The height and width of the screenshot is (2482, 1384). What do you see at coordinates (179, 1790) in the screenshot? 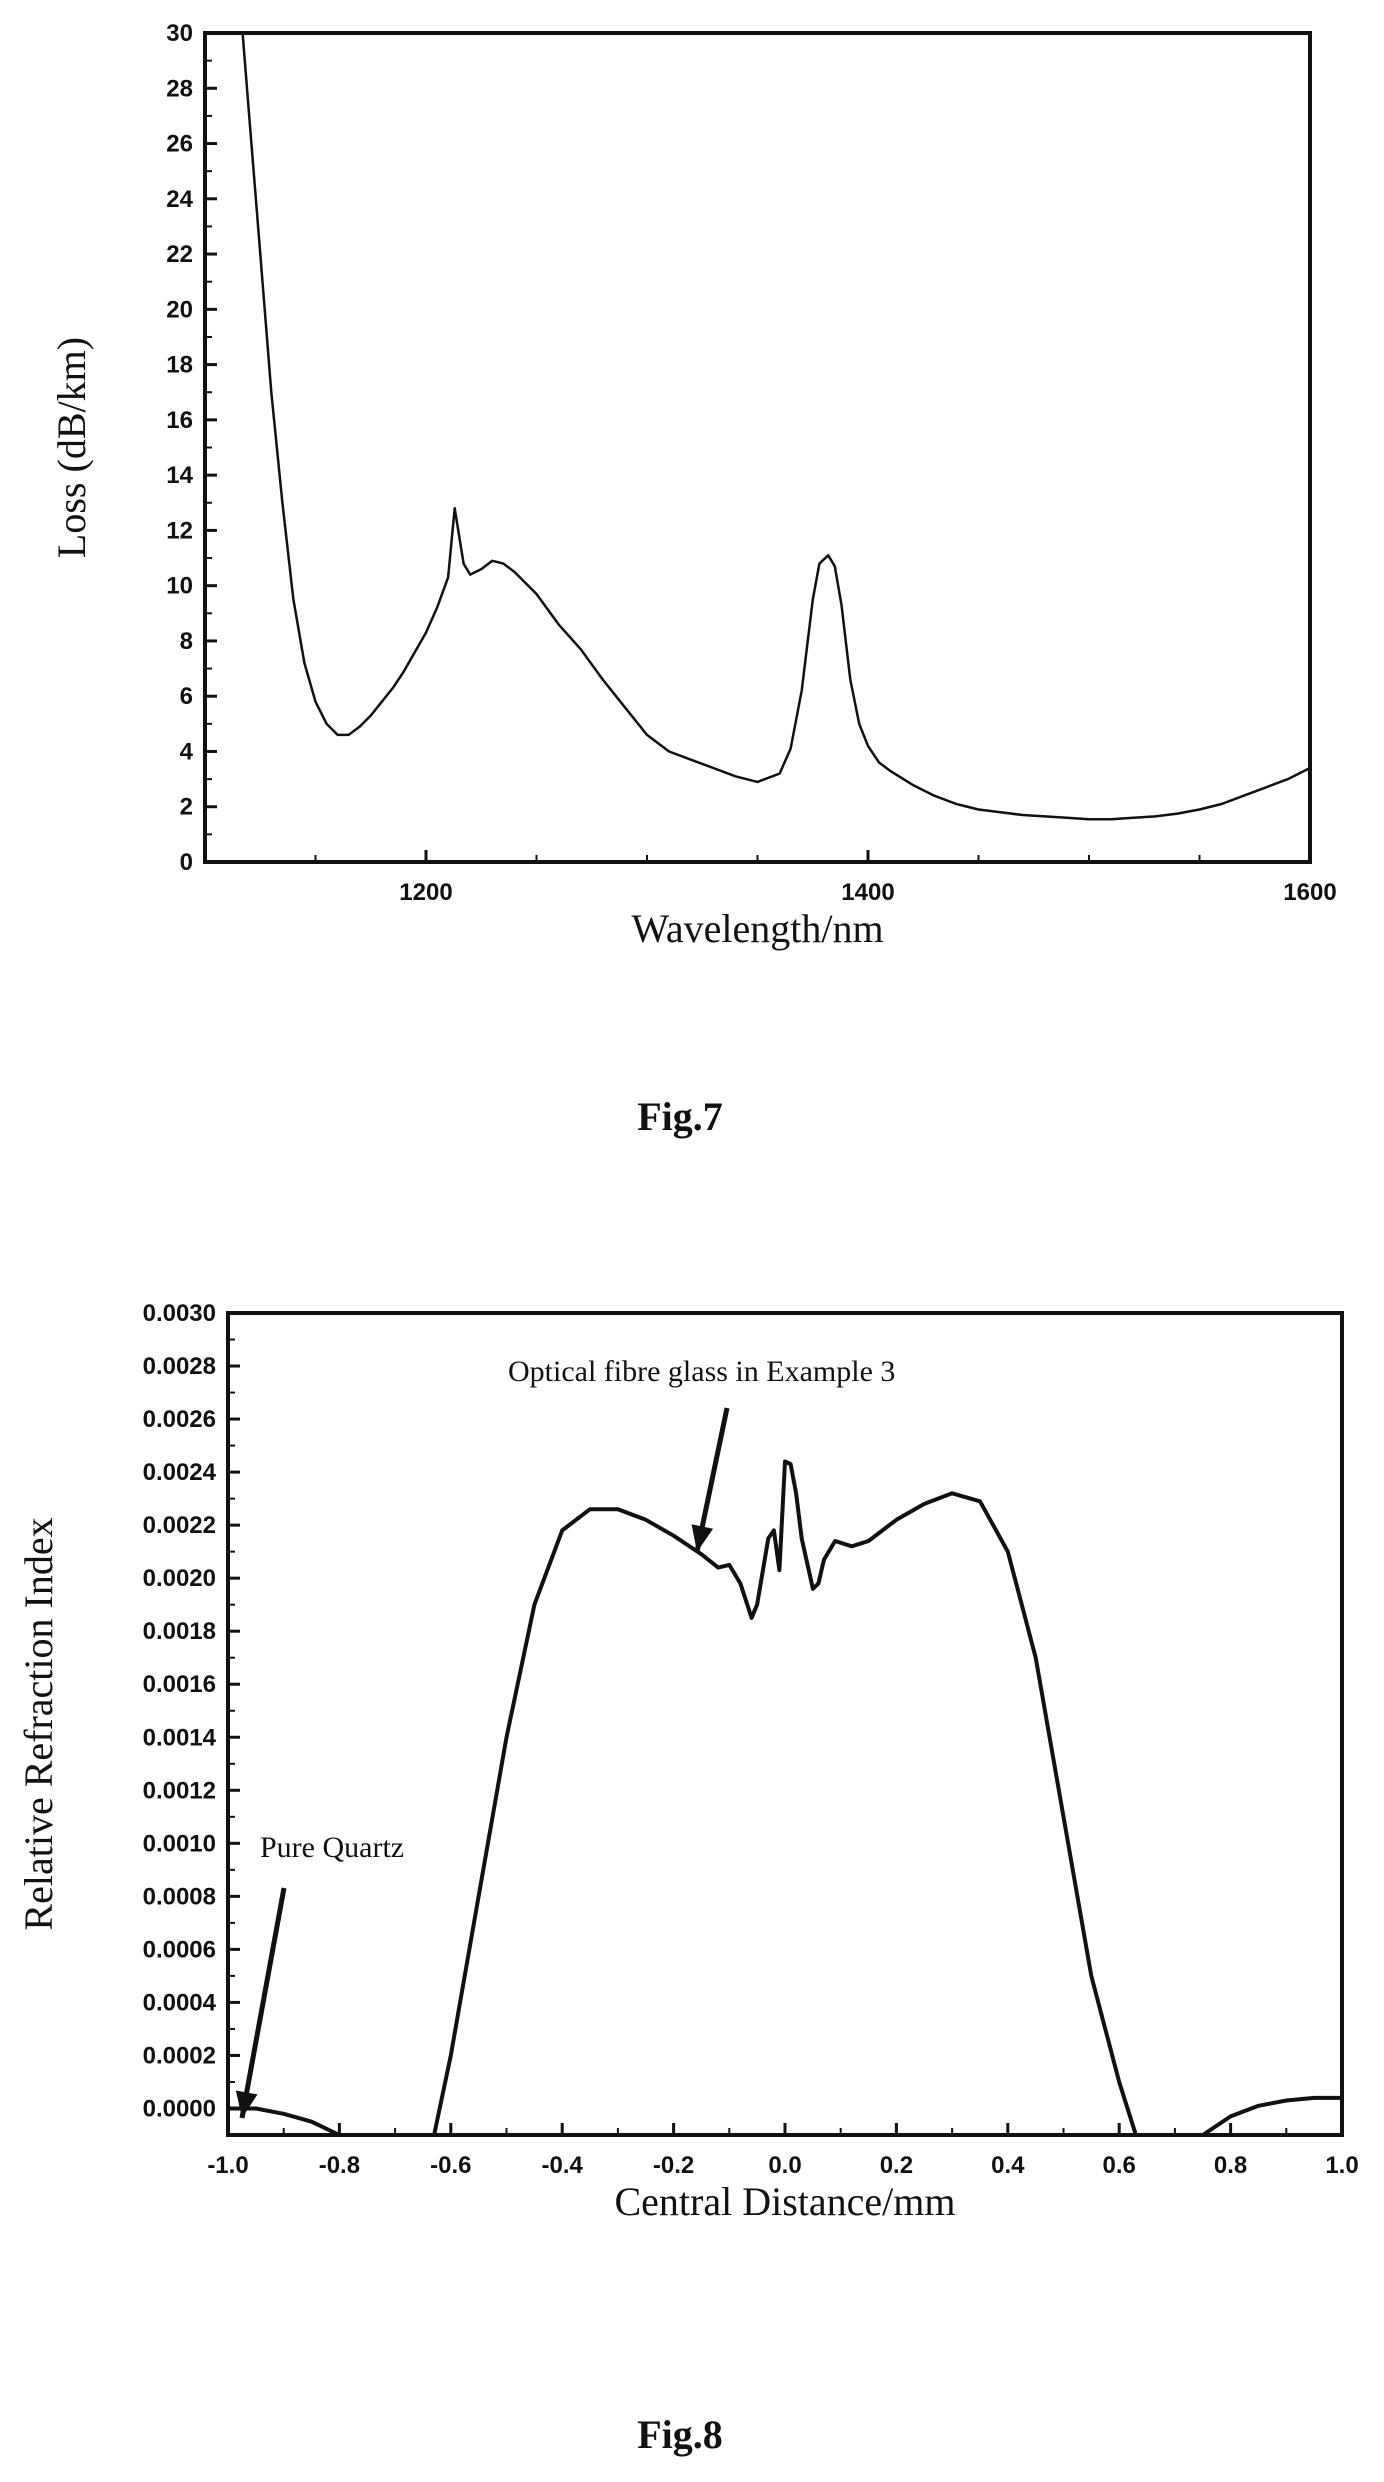
I see `refraction-chart-y-tick-label: 0.0012` at bounding box center [179, 1790].